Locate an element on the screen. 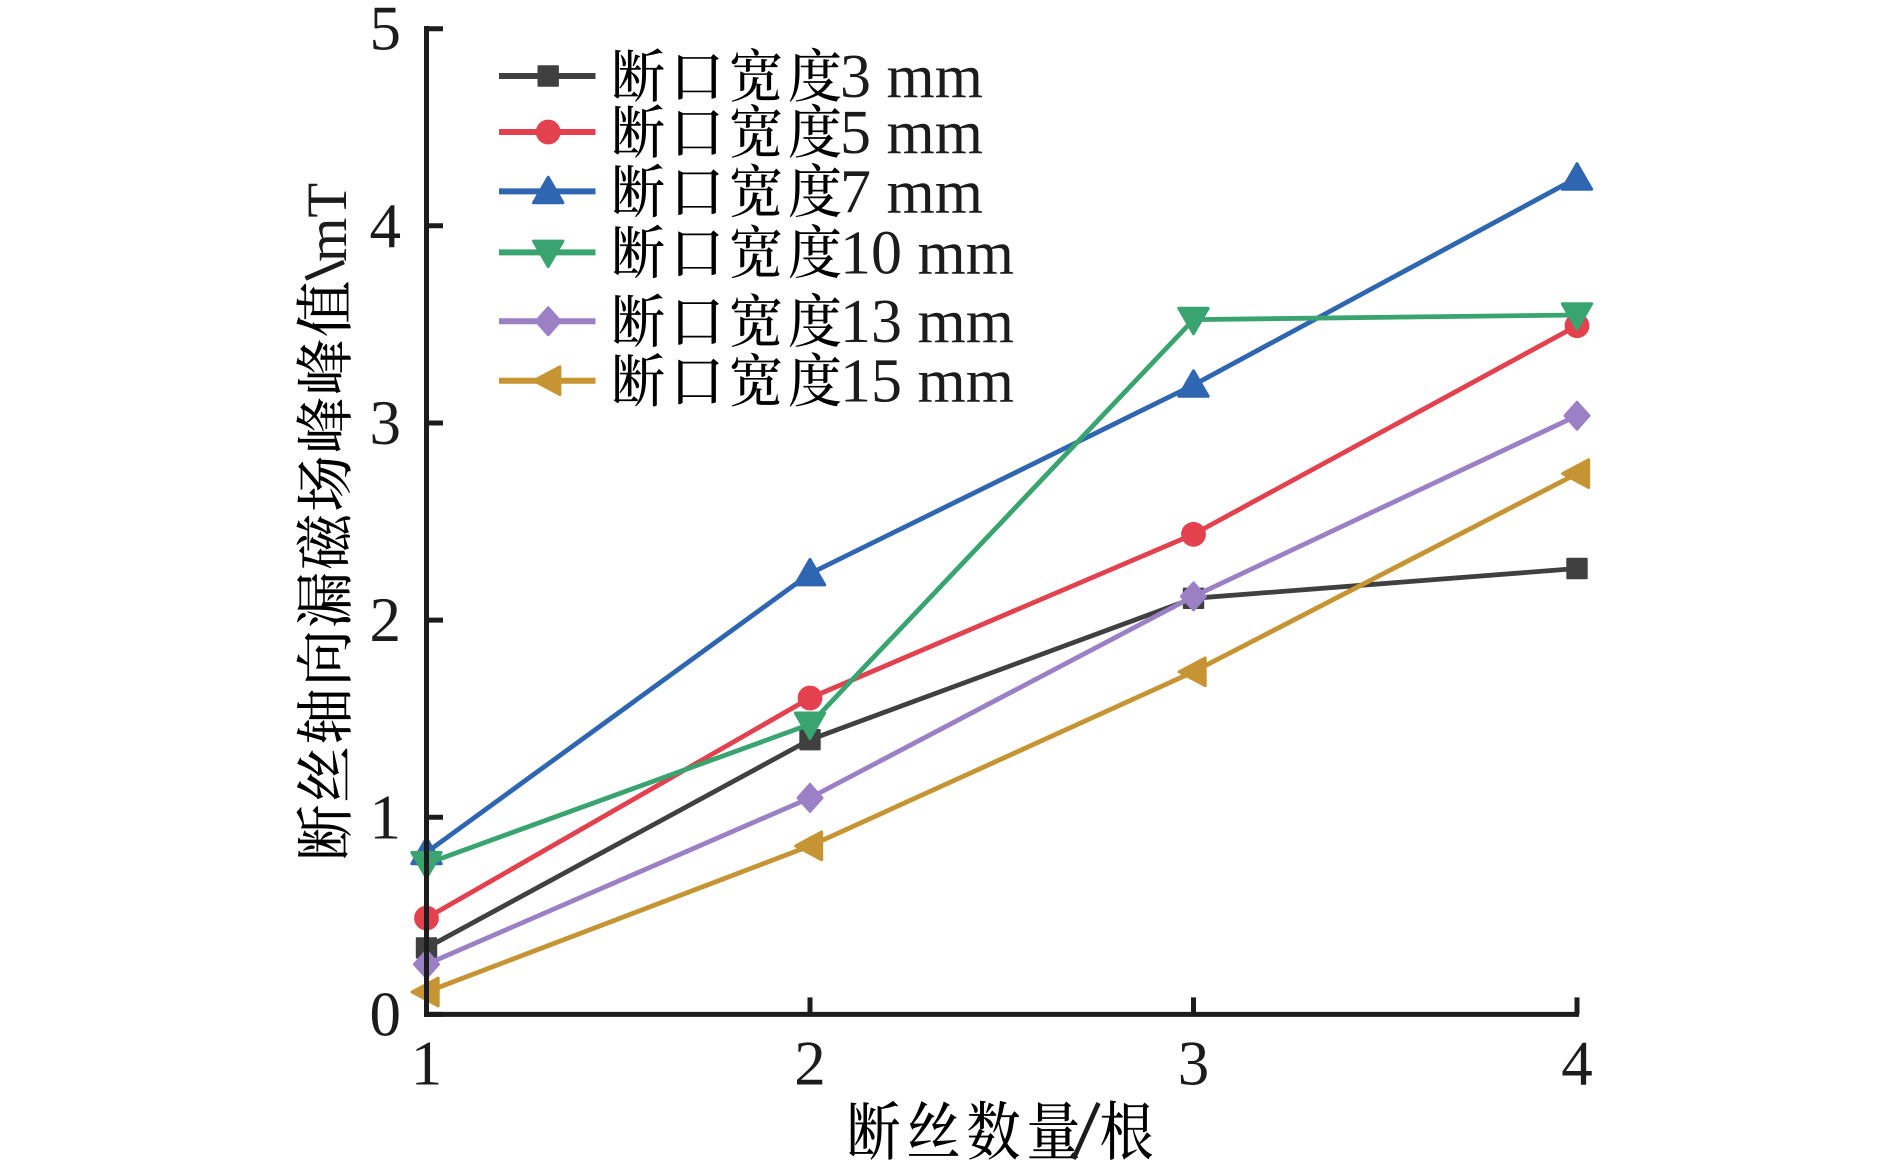  svg-text: 5 mm is located at coordinates (911, 133).